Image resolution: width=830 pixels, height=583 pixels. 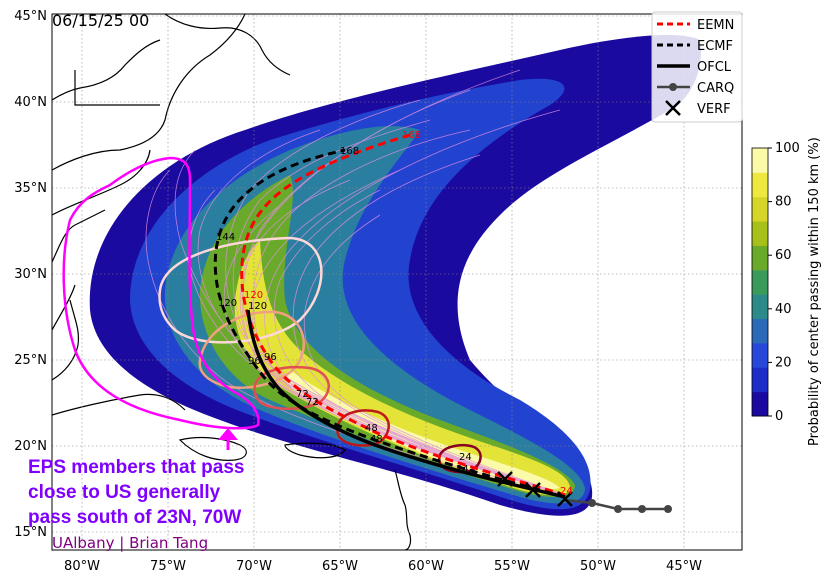 I want to click on legend-ecmf: ECMF, so click(x=715, y=46).